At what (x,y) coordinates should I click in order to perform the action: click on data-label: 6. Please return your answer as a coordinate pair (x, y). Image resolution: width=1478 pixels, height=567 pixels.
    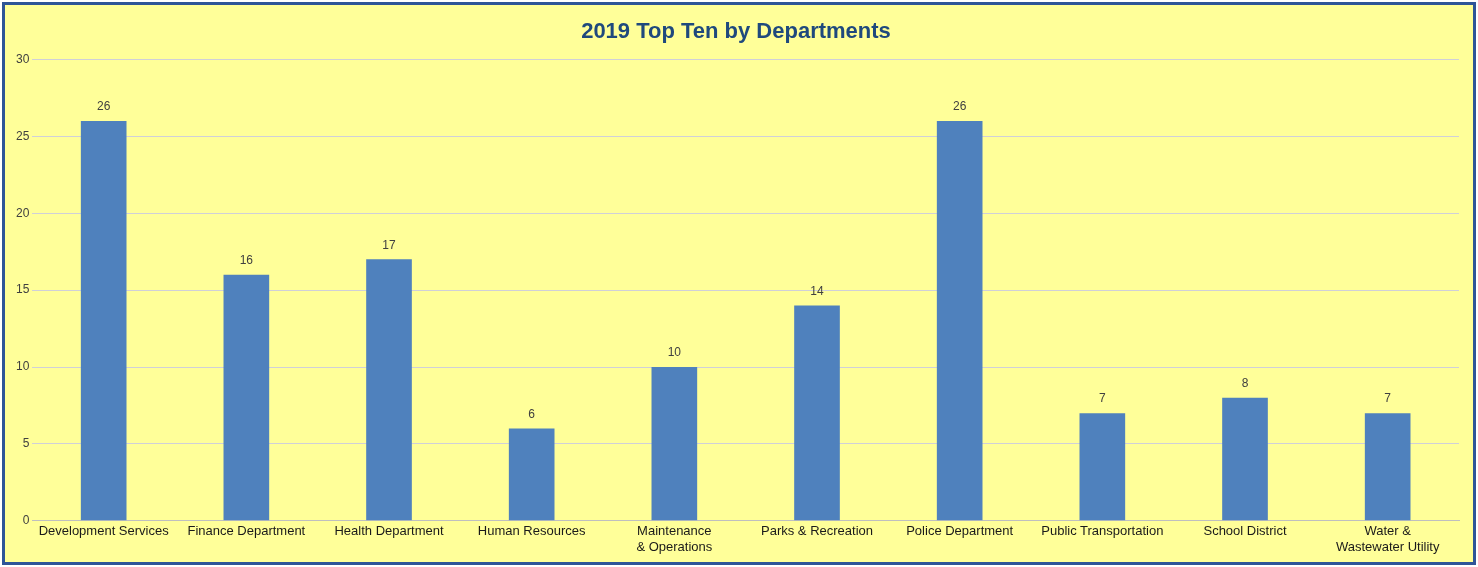
    Looking at the image, I should click on (532, 413).